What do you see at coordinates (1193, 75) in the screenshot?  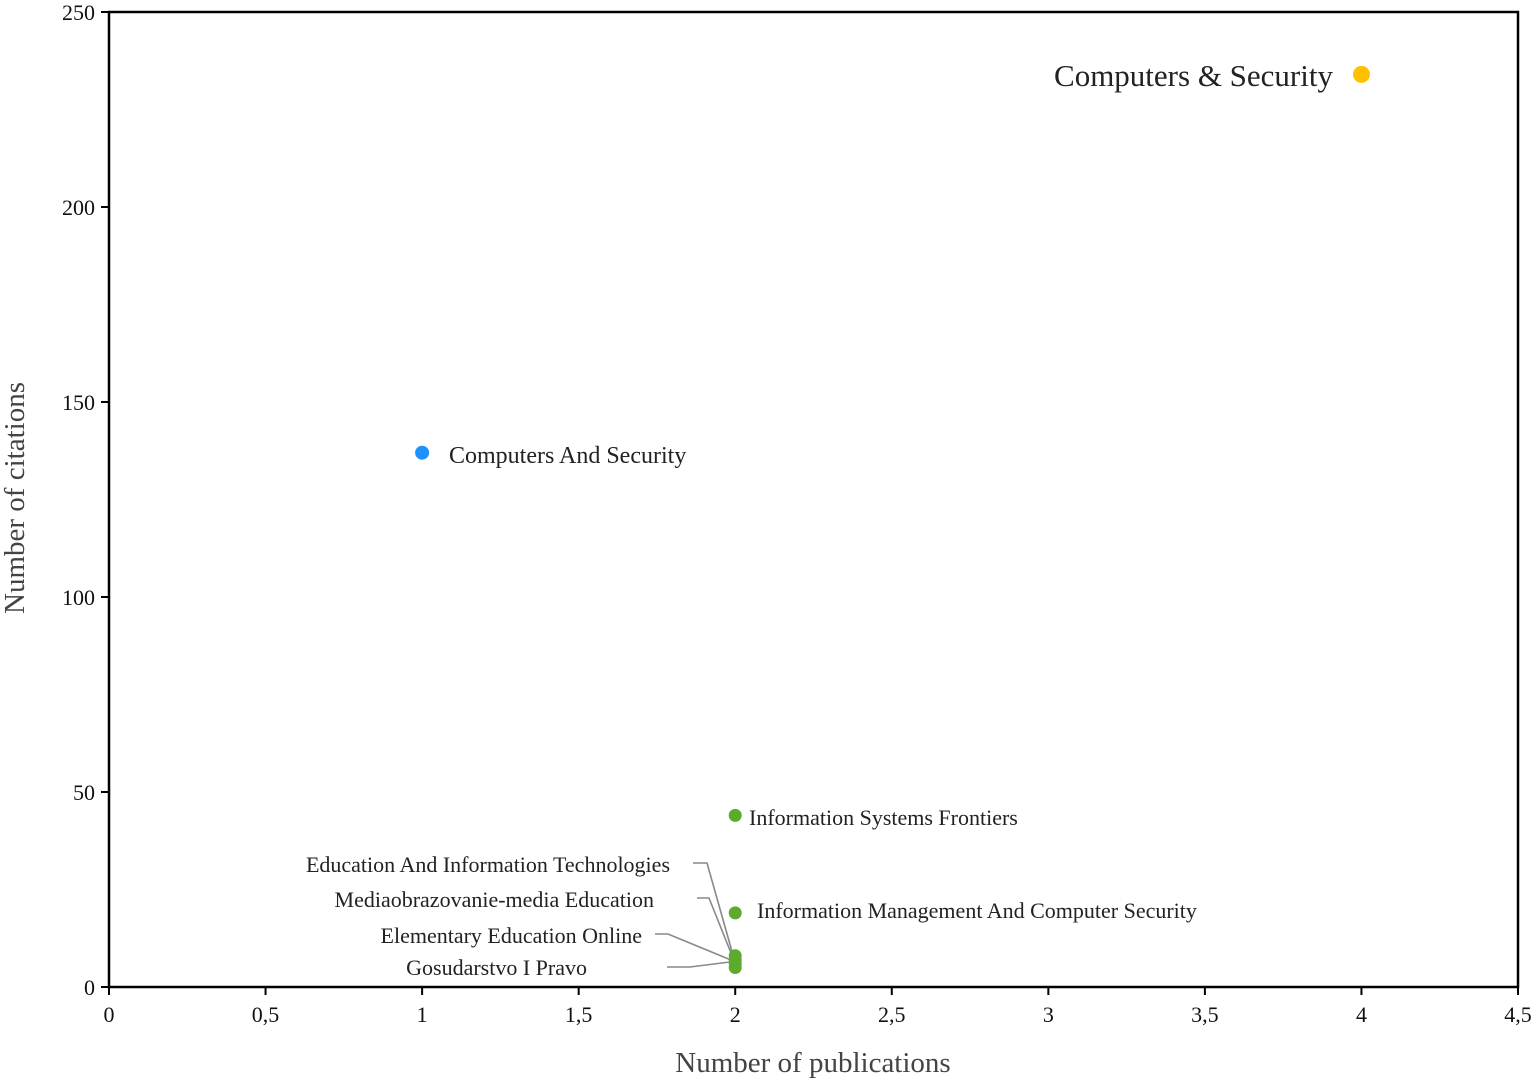 I see `data-point-label: Computers & Security` at bounding box center [1193, 75].